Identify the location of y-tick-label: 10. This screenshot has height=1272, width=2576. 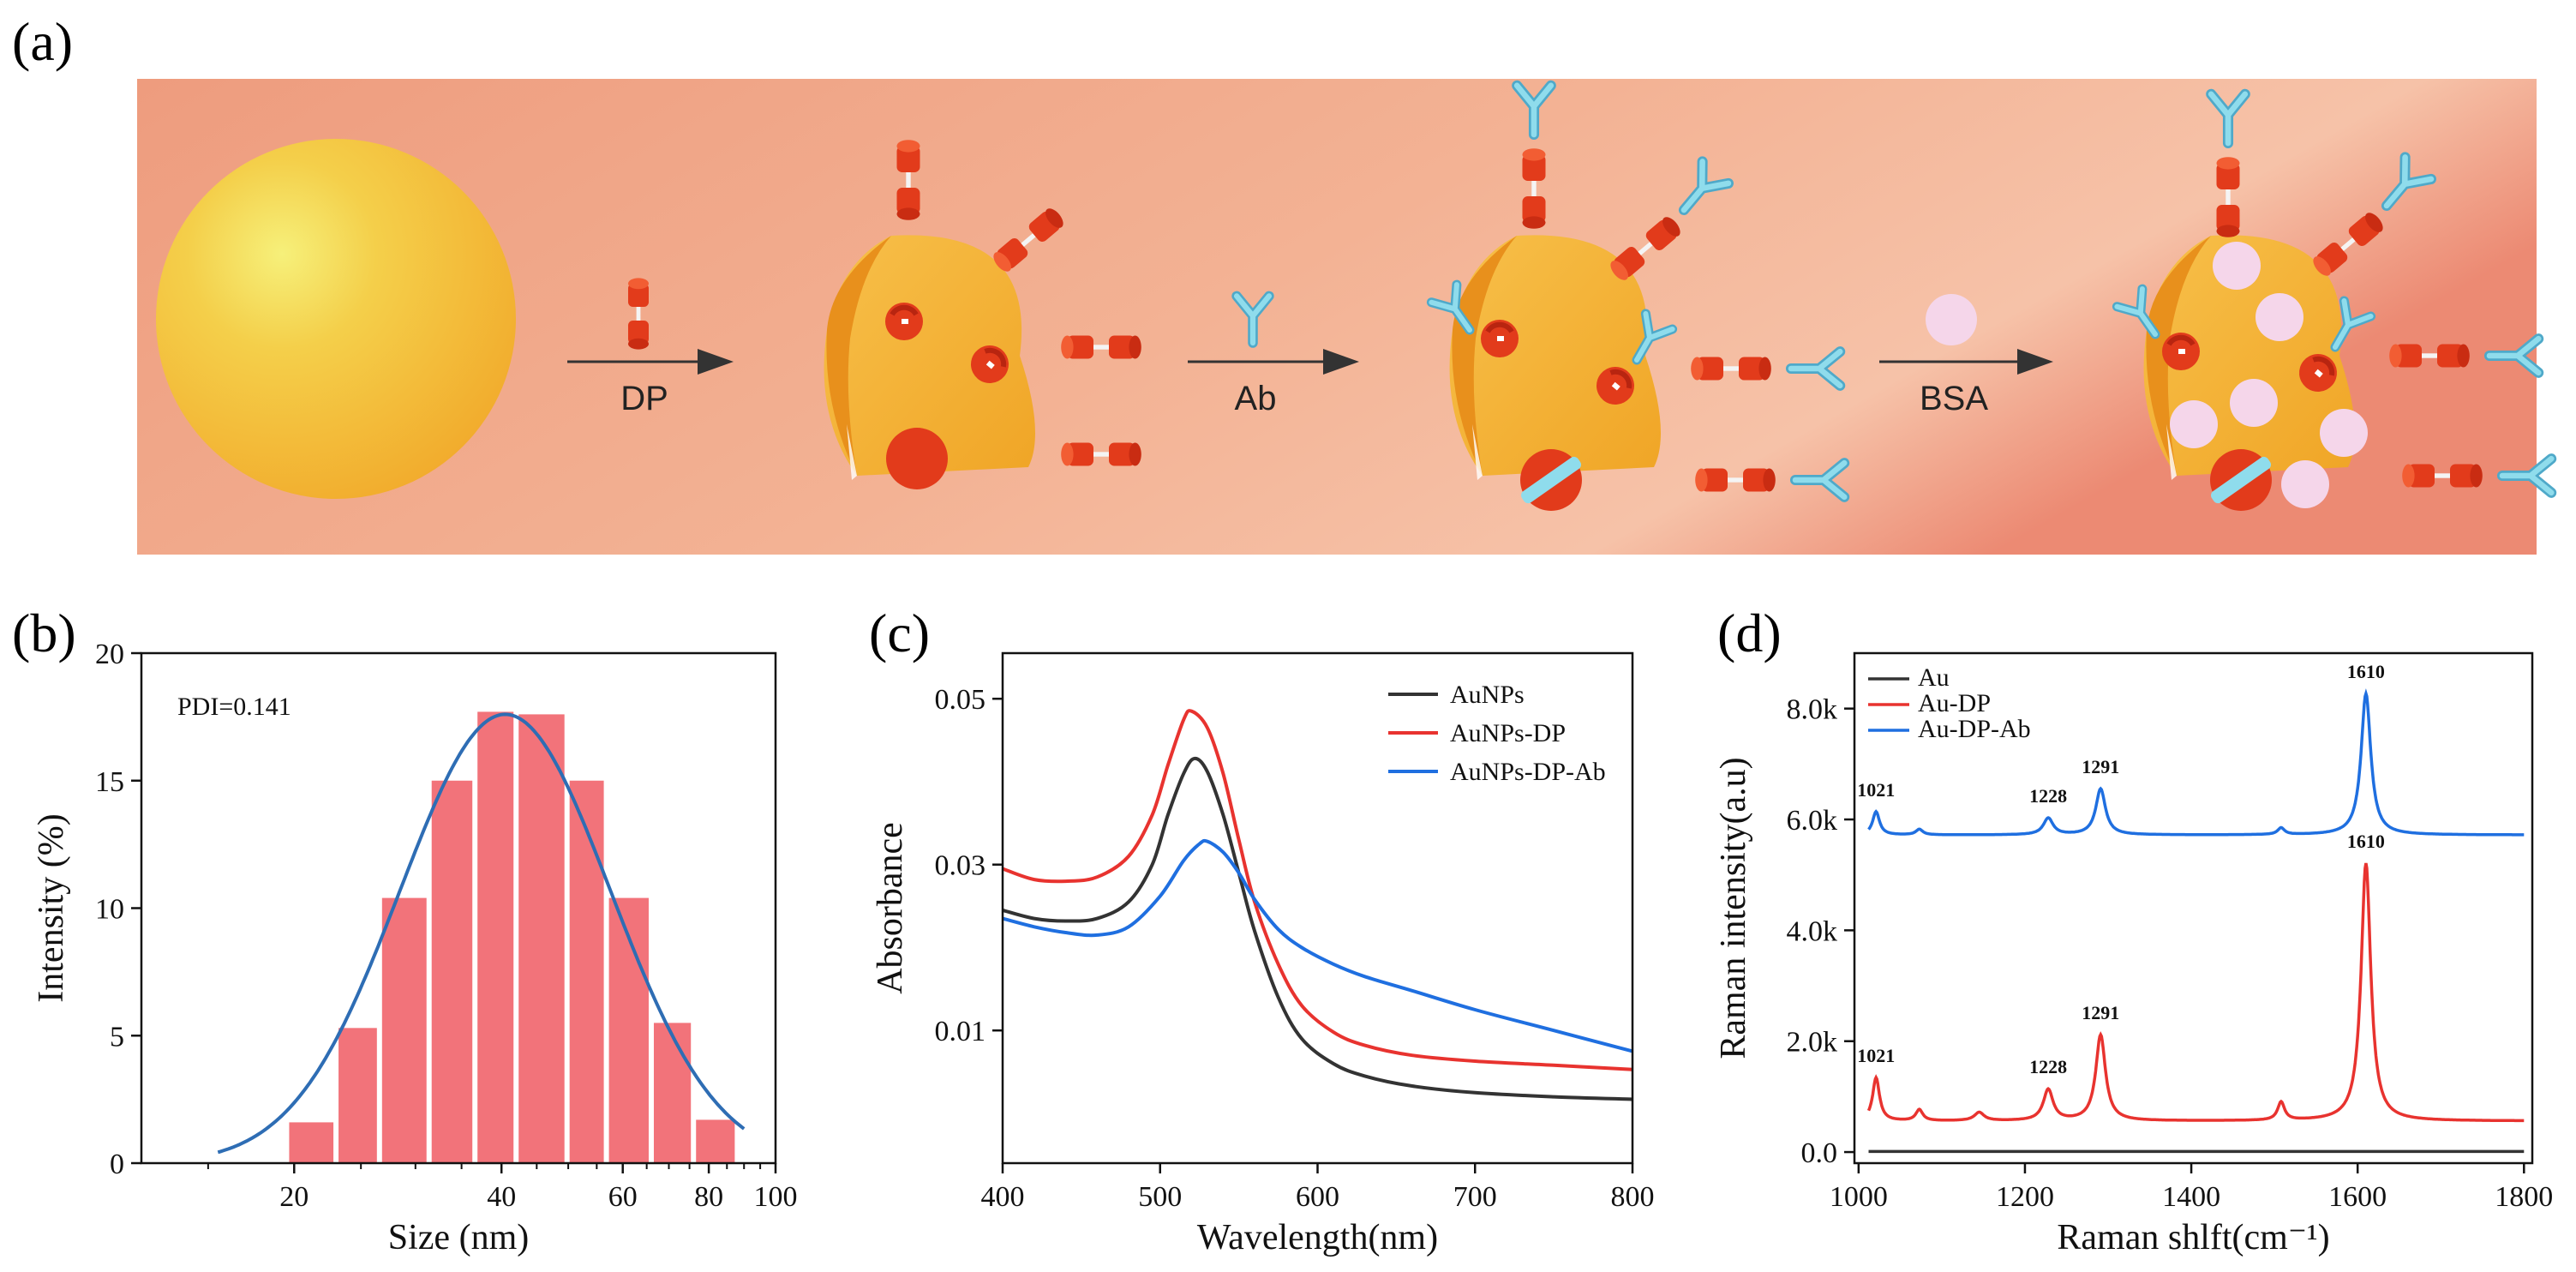
(109, 910).